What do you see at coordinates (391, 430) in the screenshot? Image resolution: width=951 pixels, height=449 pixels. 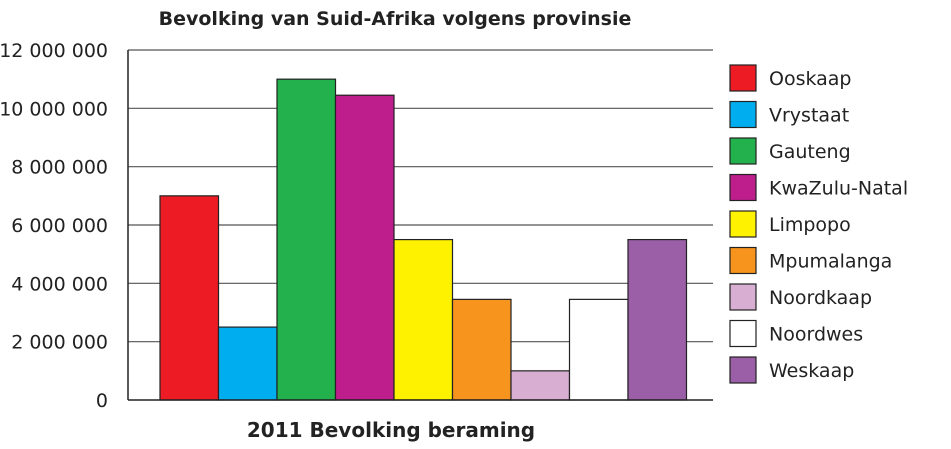 I see `x-axis-label: 2011 Bevolking beraming` at bounding box center [391, 430].